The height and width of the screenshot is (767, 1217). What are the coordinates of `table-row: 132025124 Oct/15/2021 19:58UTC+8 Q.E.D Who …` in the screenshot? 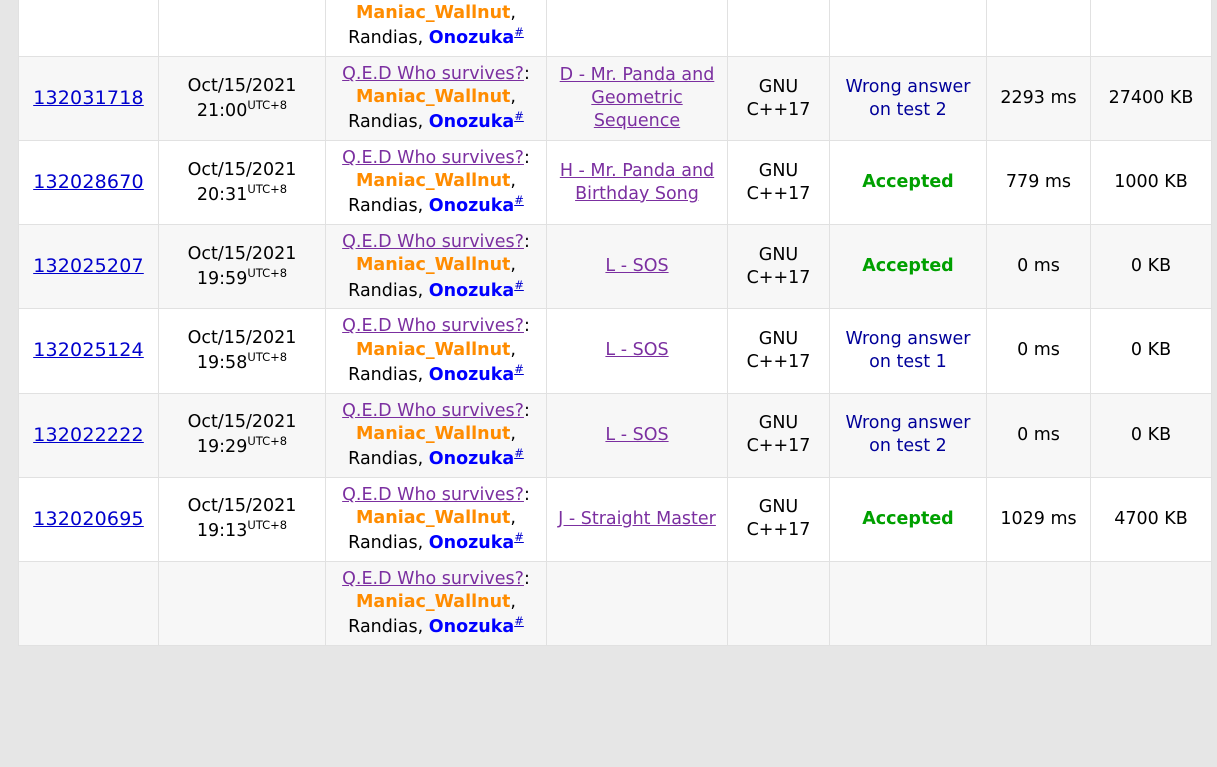 It's located at (615, 351).